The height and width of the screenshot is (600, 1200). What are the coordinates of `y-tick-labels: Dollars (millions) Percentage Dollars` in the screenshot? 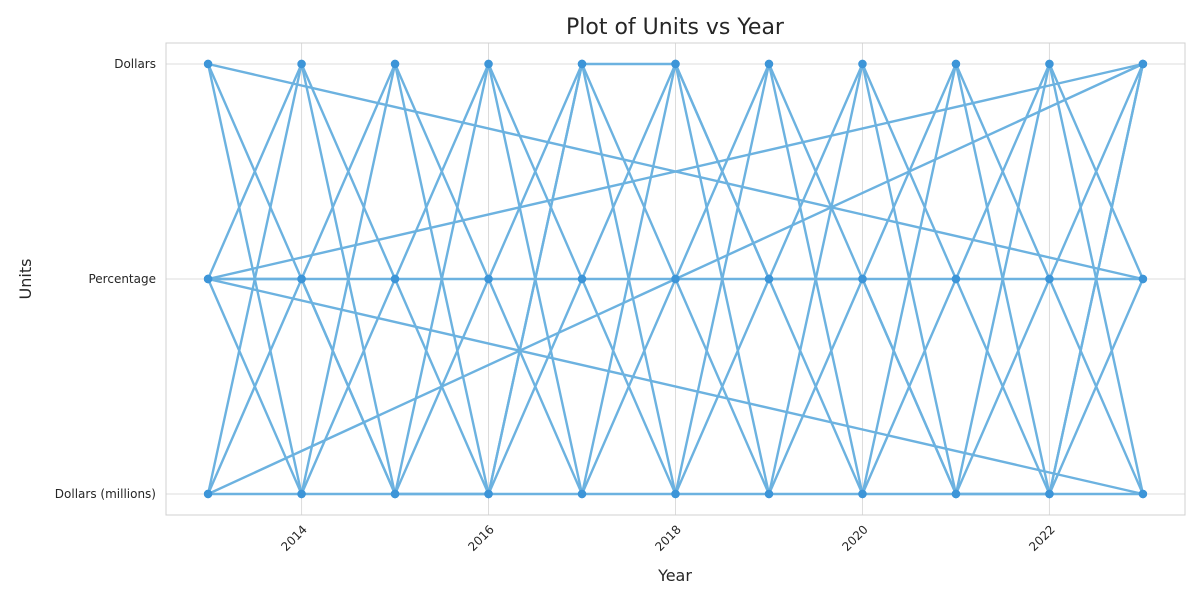 It's located at (105, 279).